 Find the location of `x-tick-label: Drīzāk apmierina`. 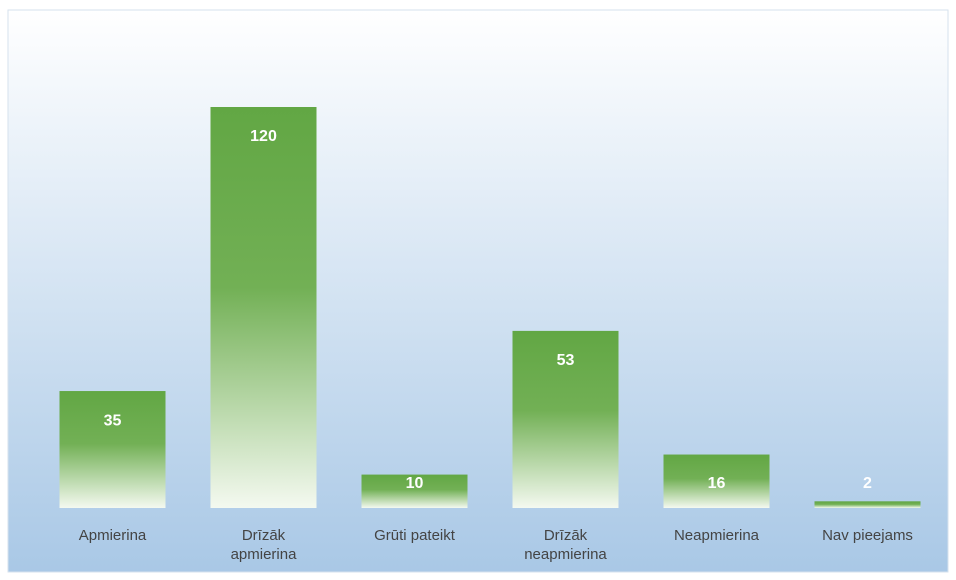

x-tick-label: Drīzāk apmierina is located at coordinates (263, 545).